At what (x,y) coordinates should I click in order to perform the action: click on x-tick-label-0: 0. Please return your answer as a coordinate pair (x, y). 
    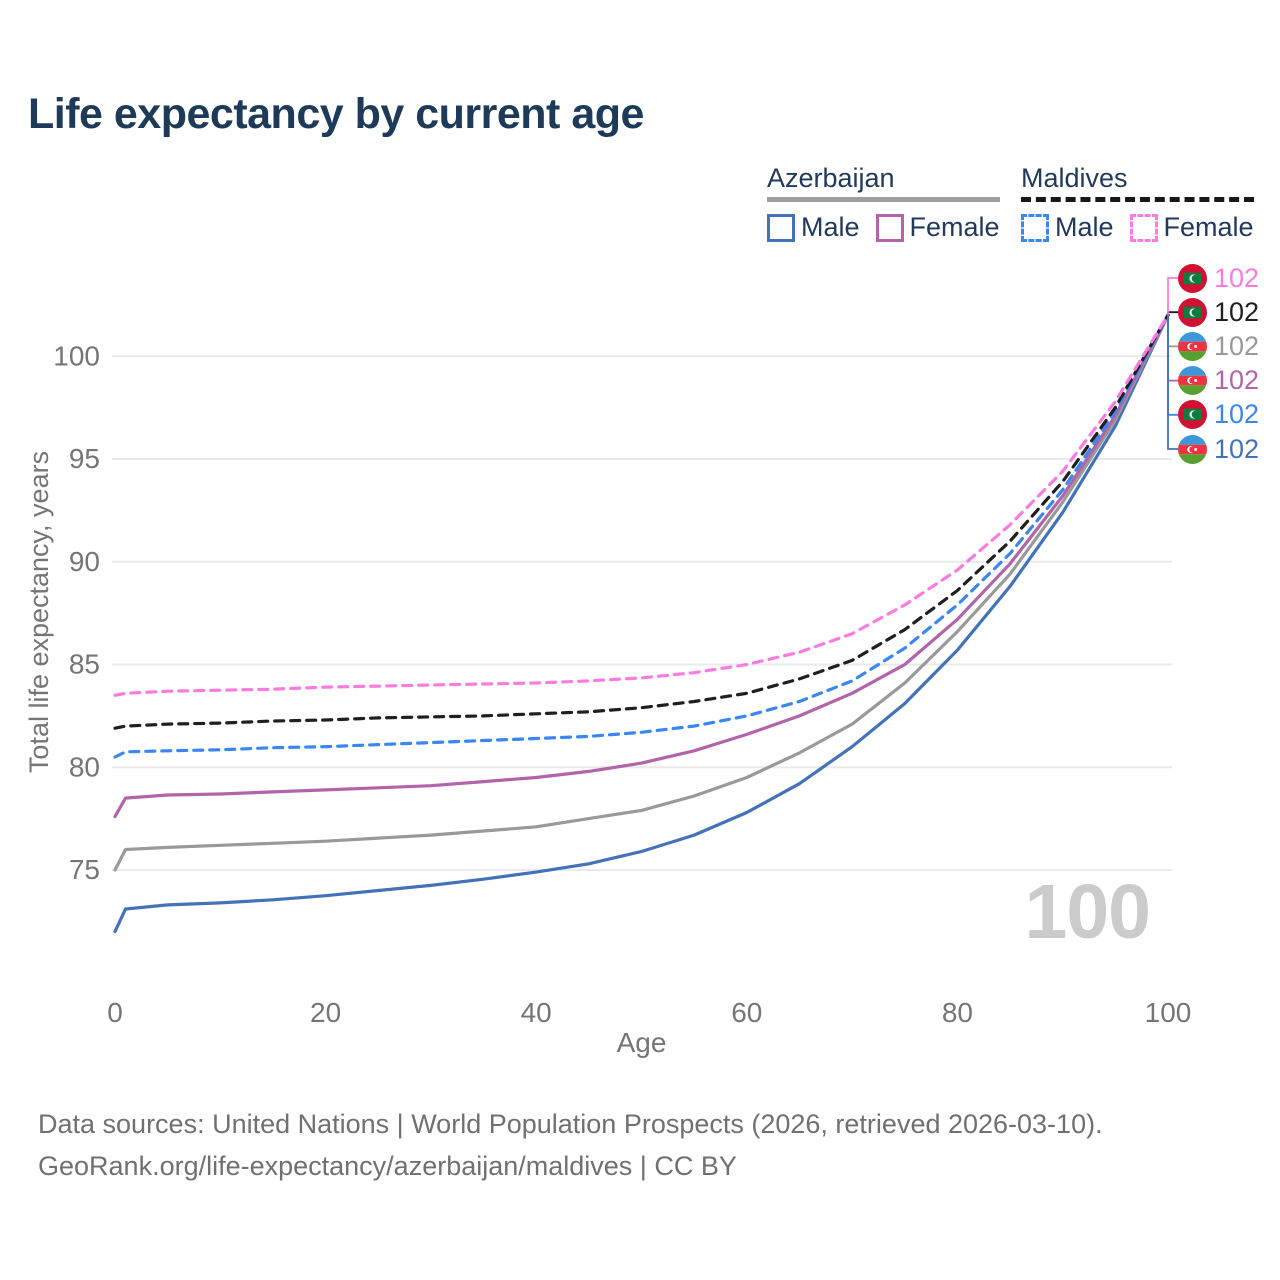
    Looking at the image, I should click on (115, 1012).